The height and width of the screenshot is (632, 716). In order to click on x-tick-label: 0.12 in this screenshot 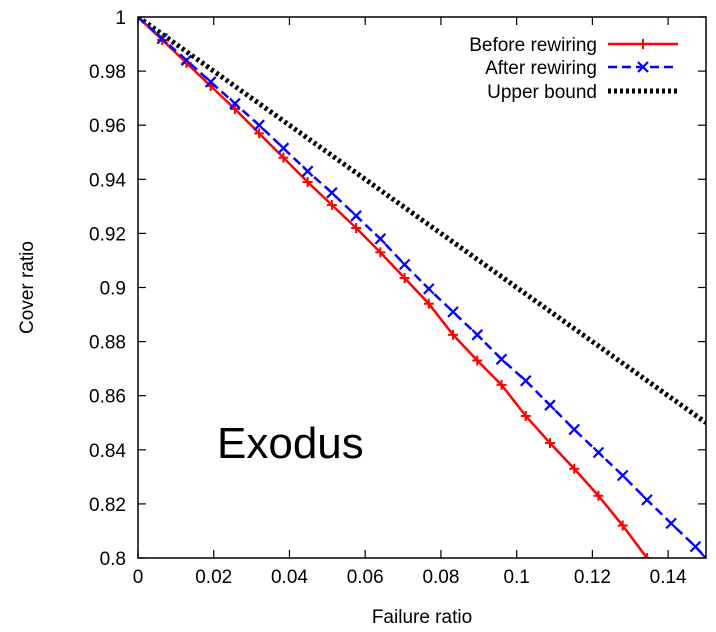, I will do `click(592, 577)`.